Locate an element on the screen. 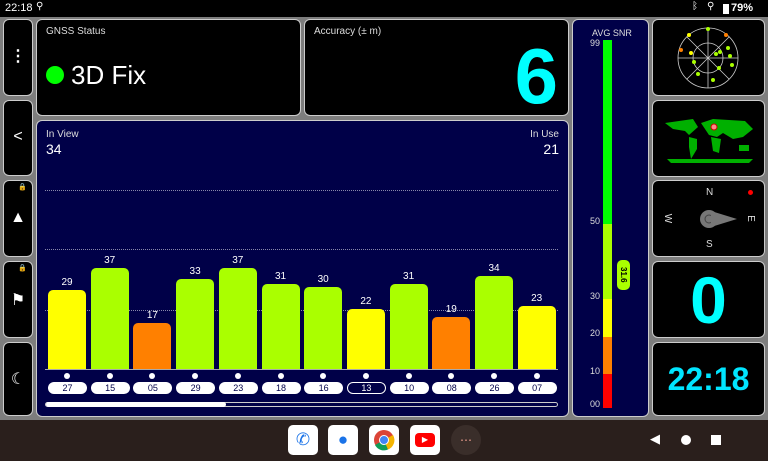 This screenshot has height=461, width=768. sky-plot-panel is located at coordinates (708, 57).